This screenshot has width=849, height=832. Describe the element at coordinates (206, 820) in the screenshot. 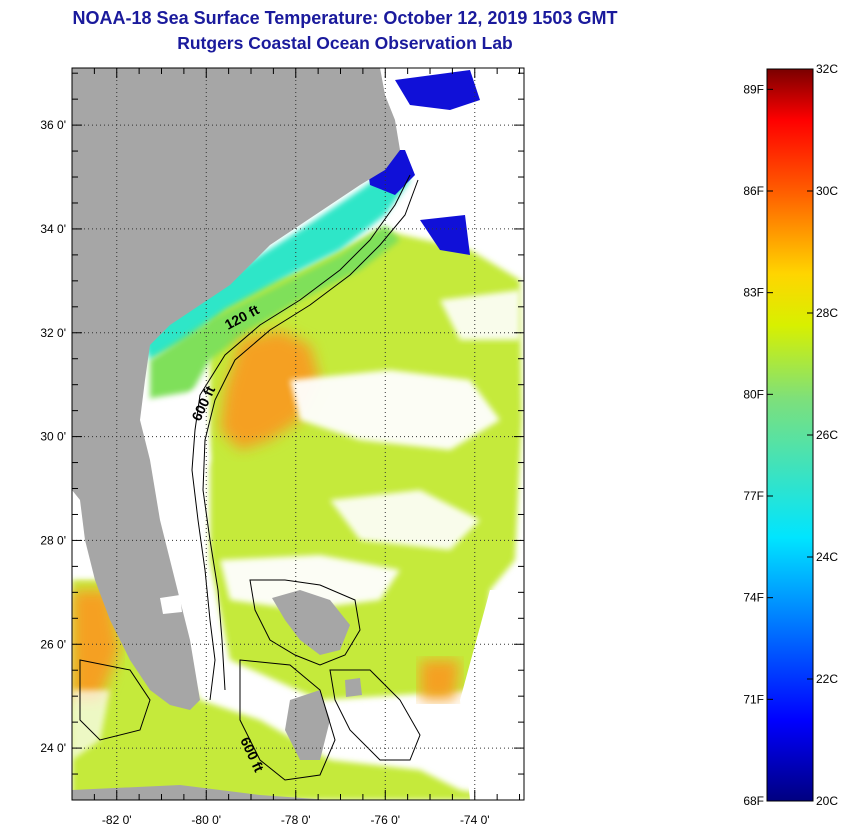

I see `lon-label: -80 0'` at that location.